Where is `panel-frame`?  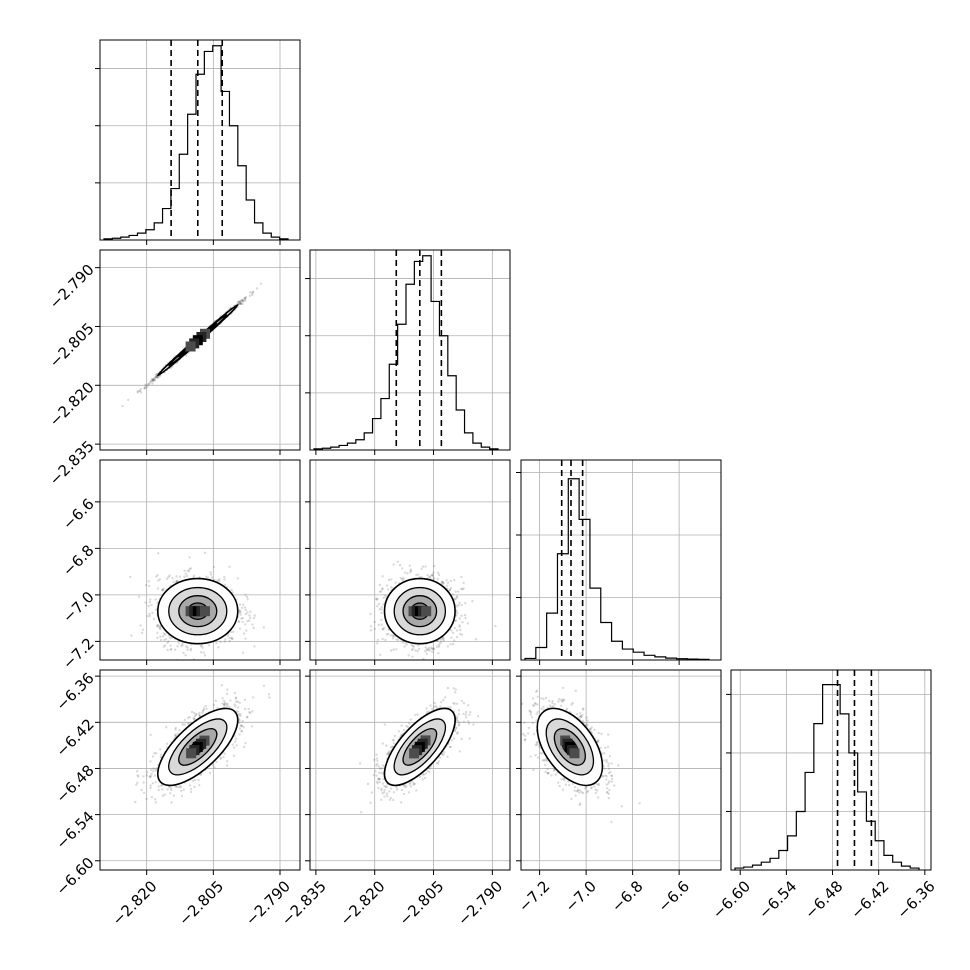 panel-frame is located at coordinates (200, 140).